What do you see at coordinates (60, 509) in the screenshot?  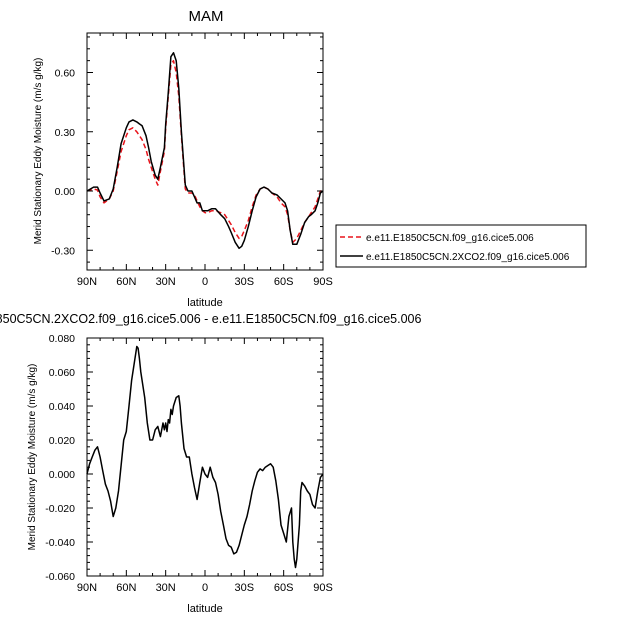 I see `y-tick-label: -0.020` at bounding box center [60, 509].